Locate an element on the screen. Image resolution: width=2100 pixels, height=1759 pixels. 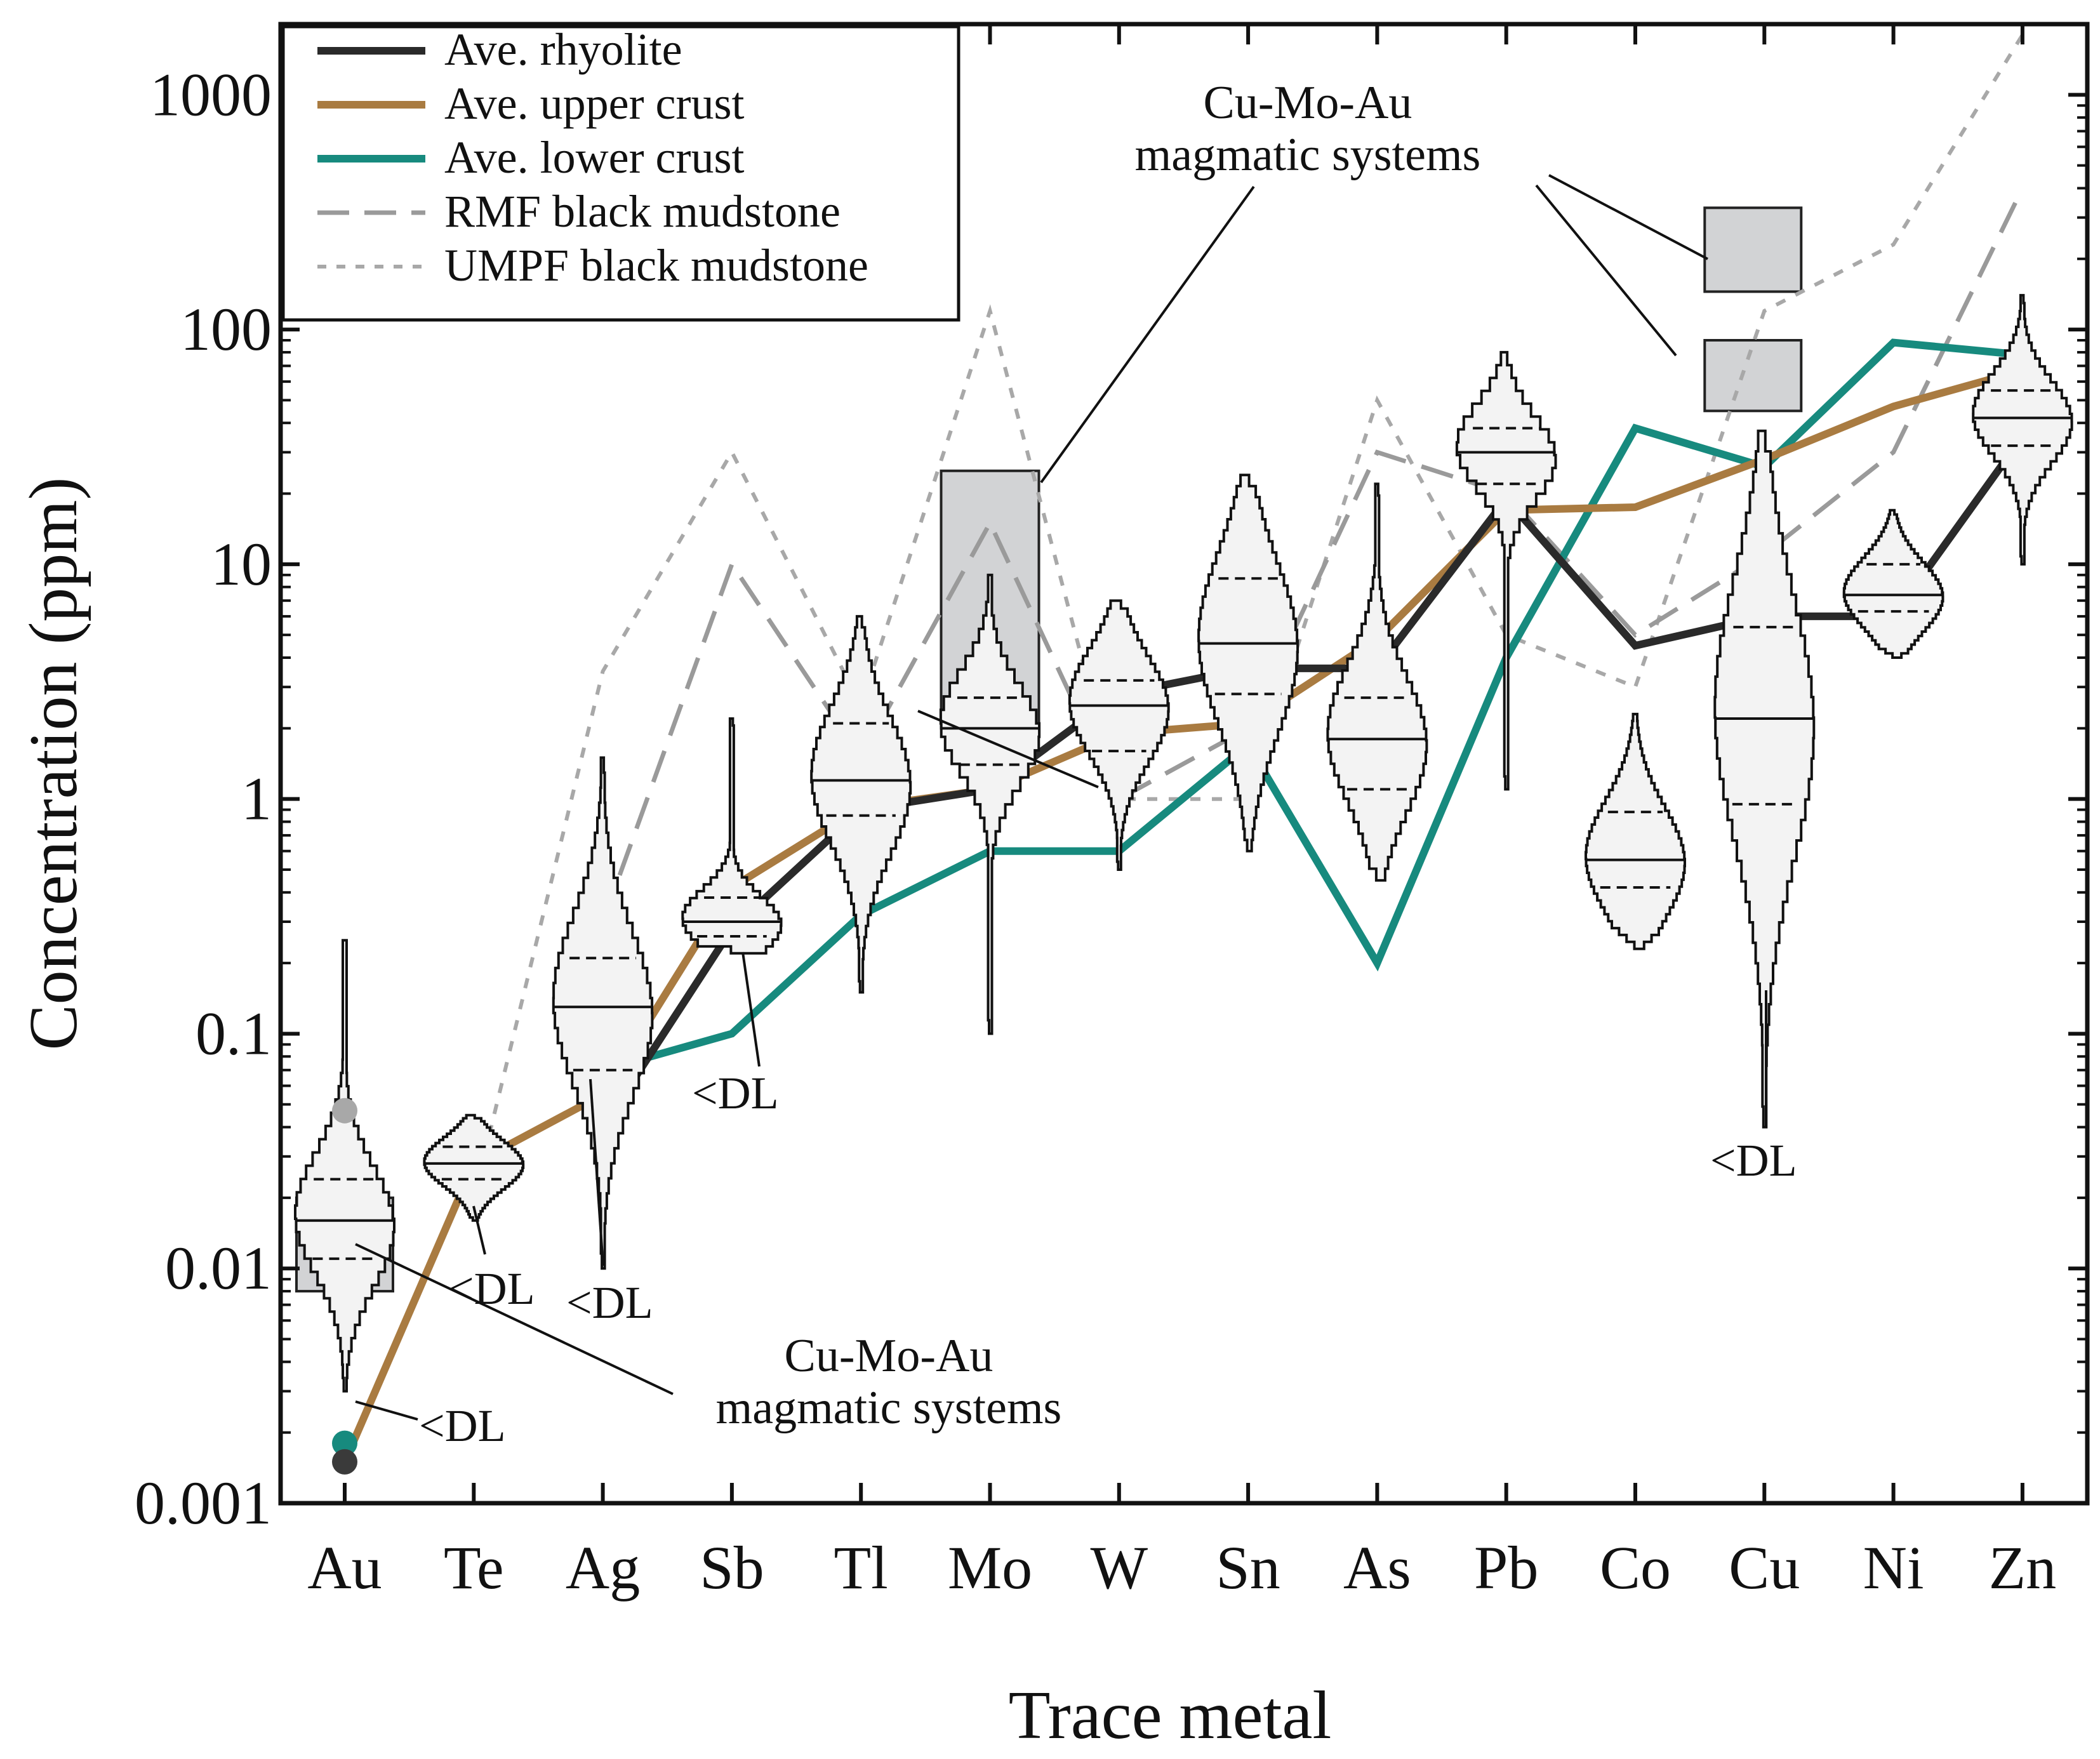
dl-label-sb: <DL is located at coordinates (735, 1093).